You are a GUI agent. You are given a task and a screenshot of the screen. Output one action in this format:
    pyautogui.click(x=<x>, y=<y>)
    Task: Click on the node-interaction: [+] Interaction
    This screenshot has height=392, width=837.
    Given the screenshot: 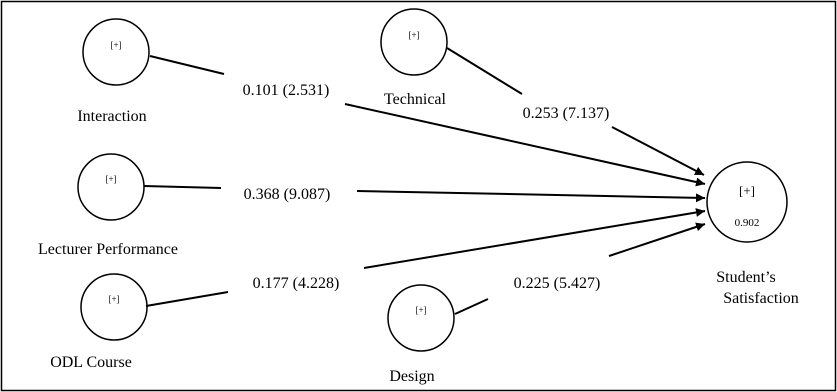 What is the action you would take?
    pyautogui.click(x=113, y=71)
    